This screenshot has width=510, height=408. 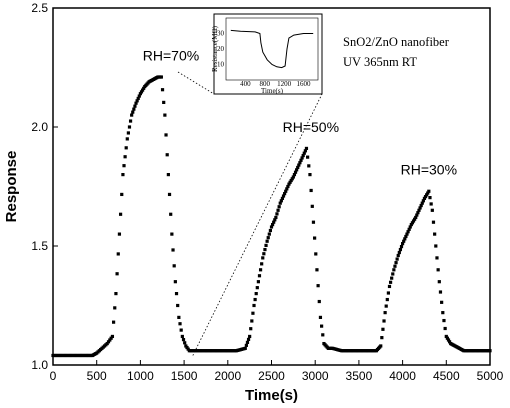 What do you see at coordinates (396, 42) in the screenshot?
I see `legend-line-1: SnO2/ZnO nanofiber` at bounding box center [396, 42].